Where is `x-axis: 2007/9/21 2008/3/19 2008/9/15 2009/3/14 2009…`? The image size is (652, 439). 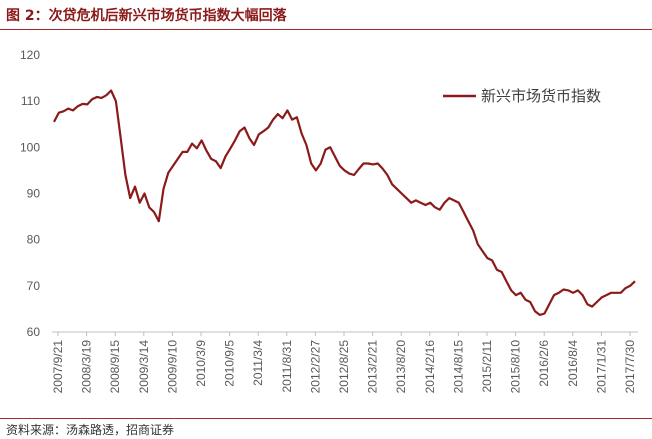
x-axis: 2007/9/21 2008/3/19 2008/9/15 2009/3/14 2009… is located at coordinates (344, 362).